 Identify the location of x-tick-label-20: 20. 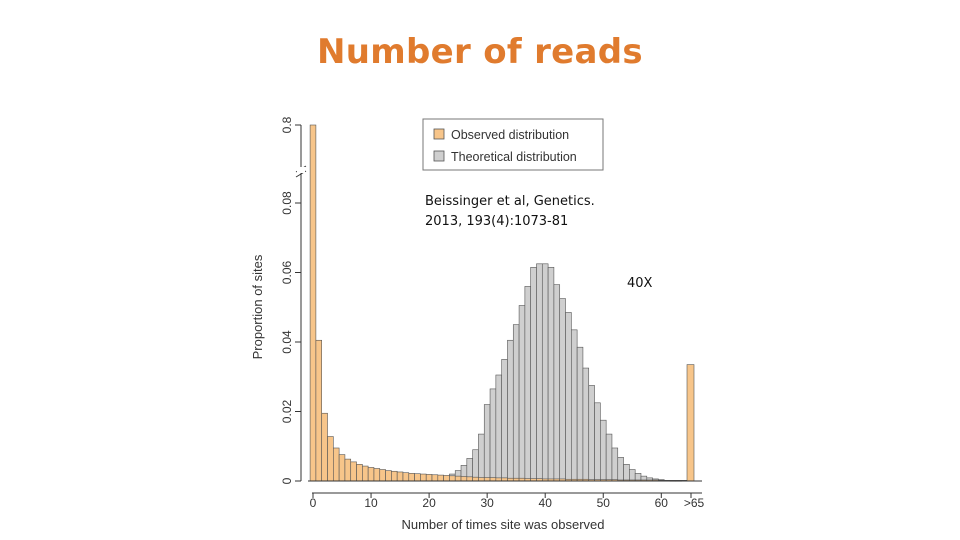
(429, 503).